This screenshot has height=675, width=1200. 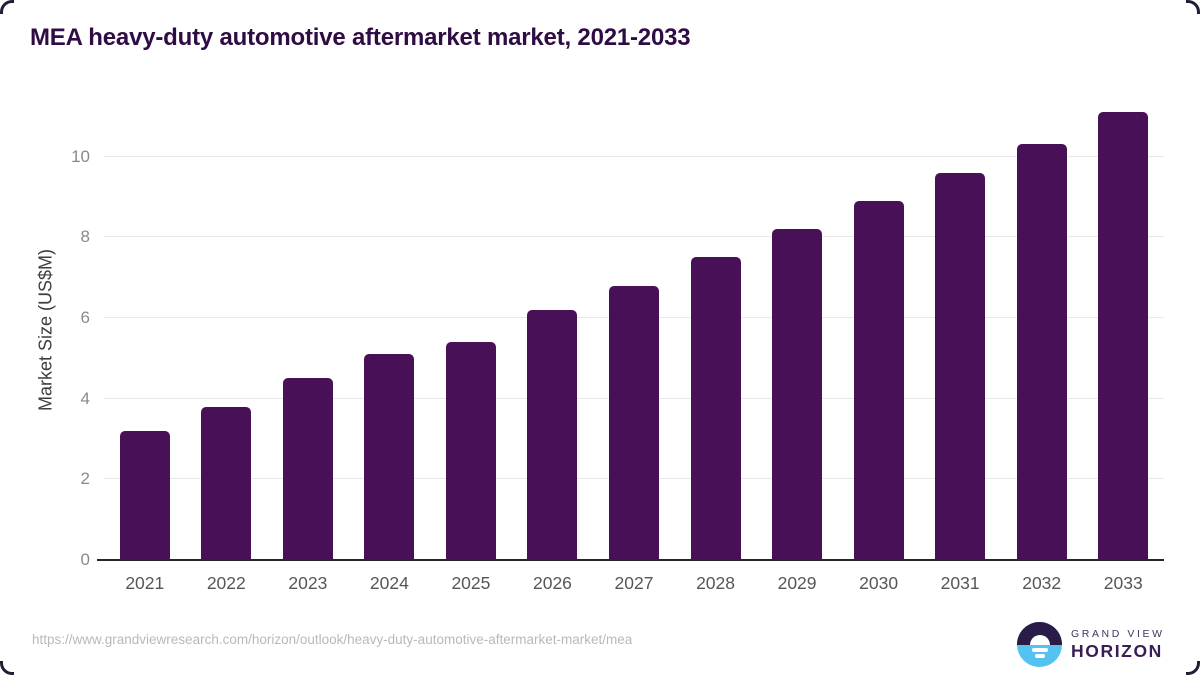 What do you see at coordinates (1193, 7) in the screenshot?
I see `card-corner-top-right` at bounding box center [1193, 7].